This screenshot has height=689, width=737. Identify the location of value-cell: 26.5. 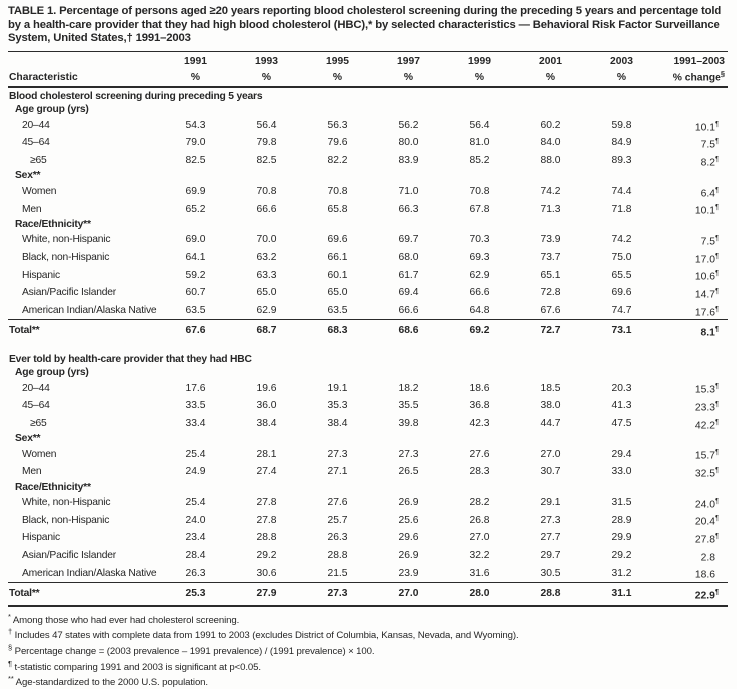
(408, 472).